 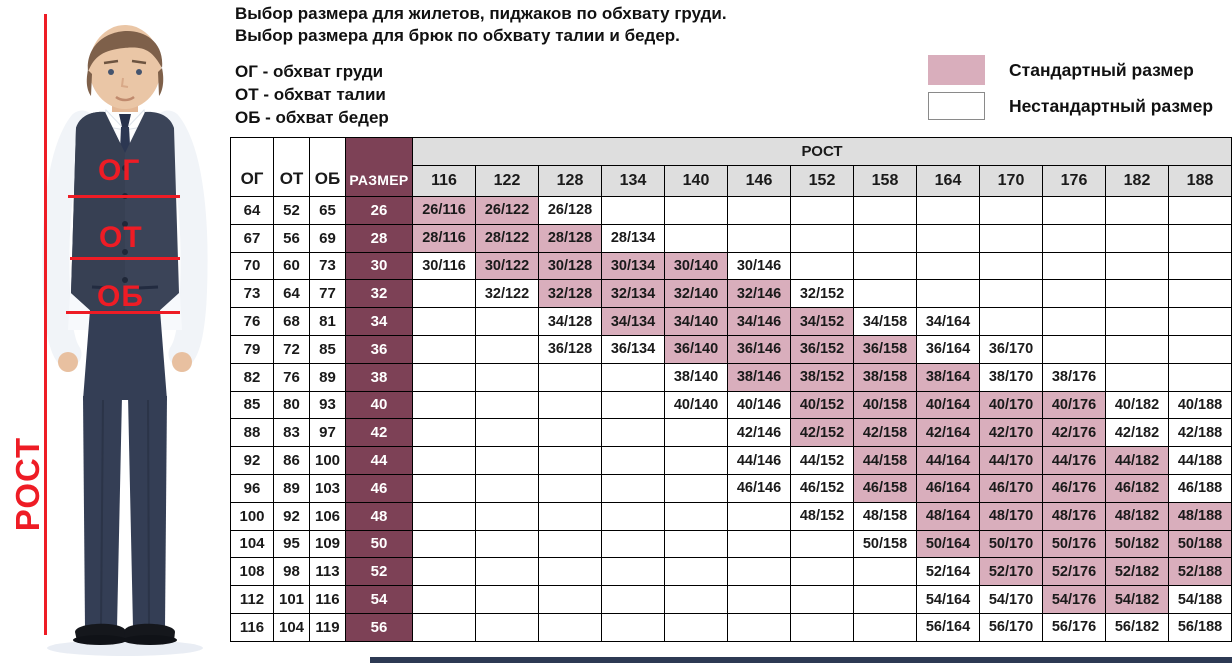 I want to click on size-value: 44, so click(x=379, y=460).